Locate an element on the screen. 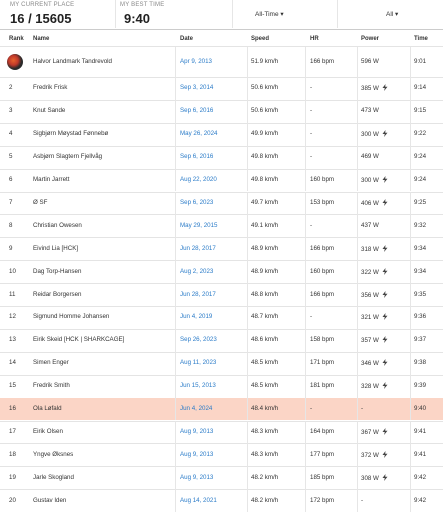 The width and height of the screenshot is (443, 512). name-text: Knut Sande is located at coordinates (49, 111).